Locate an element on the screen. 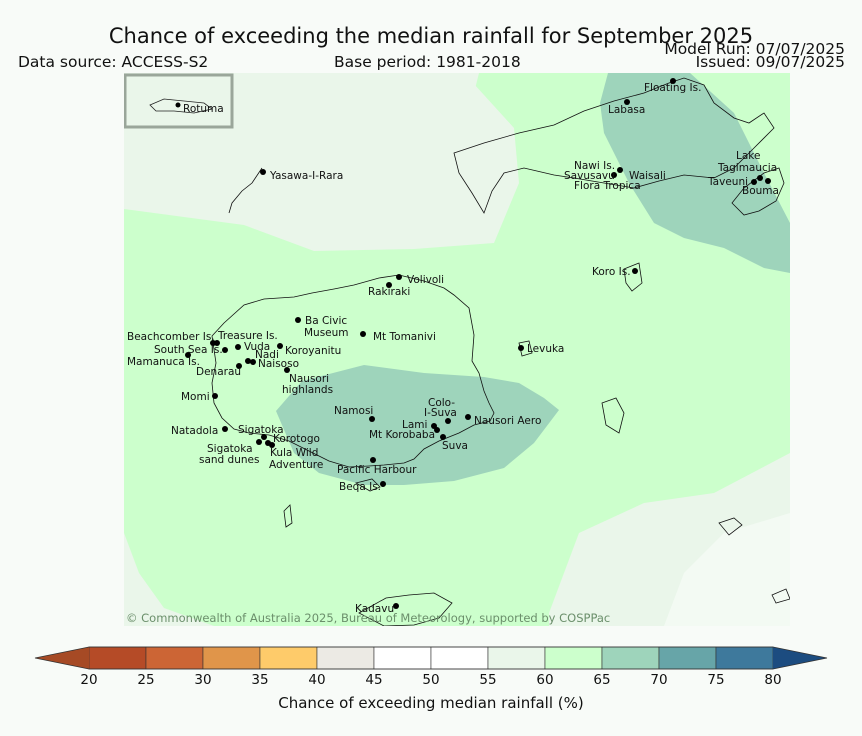  label-korotogo: Korotogo is located at coordinates (296, 439).